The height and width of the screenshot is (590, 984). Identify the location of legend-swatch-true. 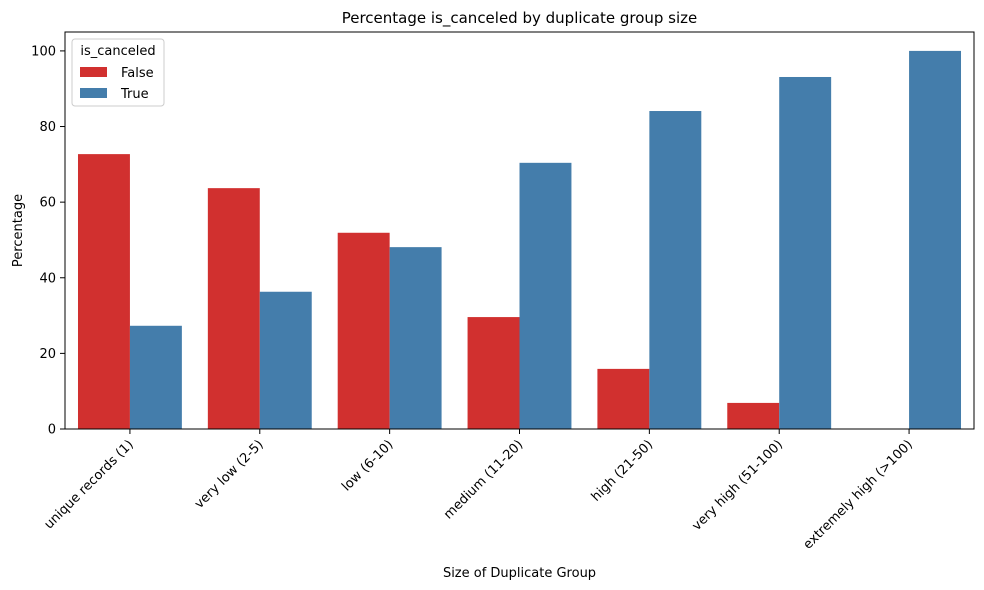
(93, 93).